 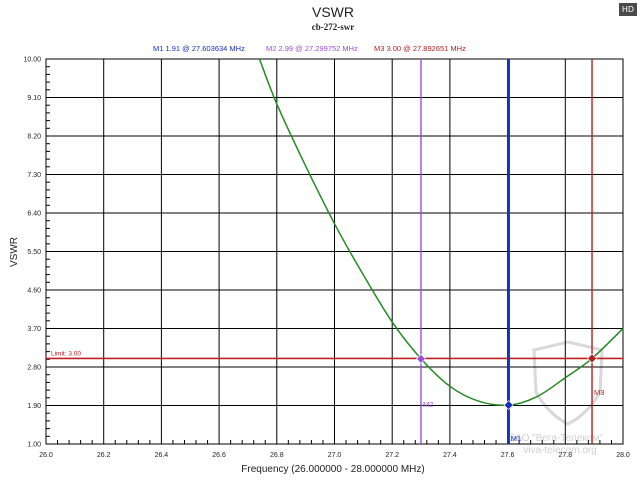 I want to click on chart-subtitle: cb-272-swr, so click(x=333, y=27).